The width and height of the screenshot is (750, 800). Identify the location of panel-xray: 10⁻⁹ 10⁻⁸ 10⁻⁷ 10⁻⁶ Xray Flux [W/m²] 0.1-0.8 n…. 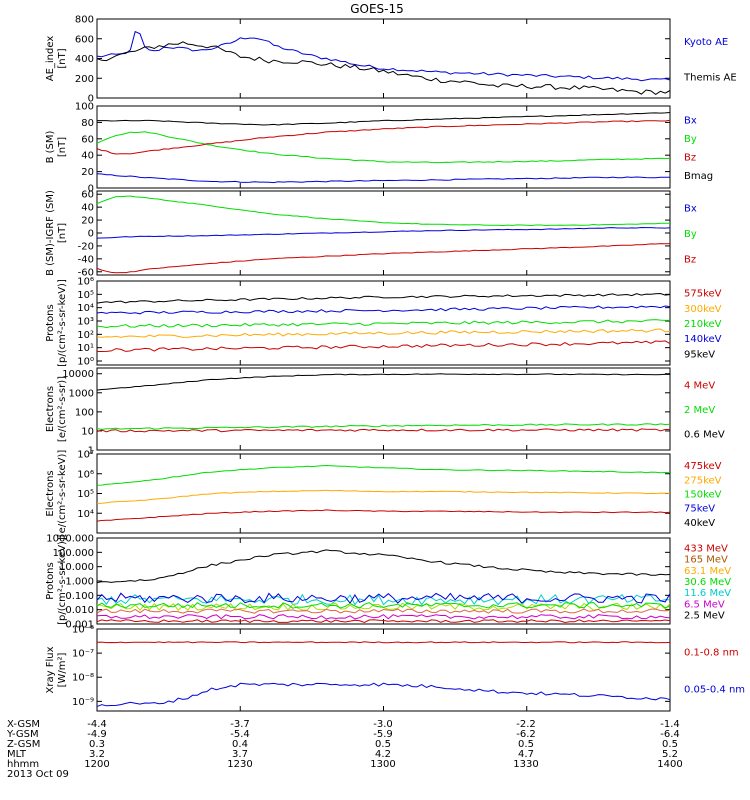
(395, 668).